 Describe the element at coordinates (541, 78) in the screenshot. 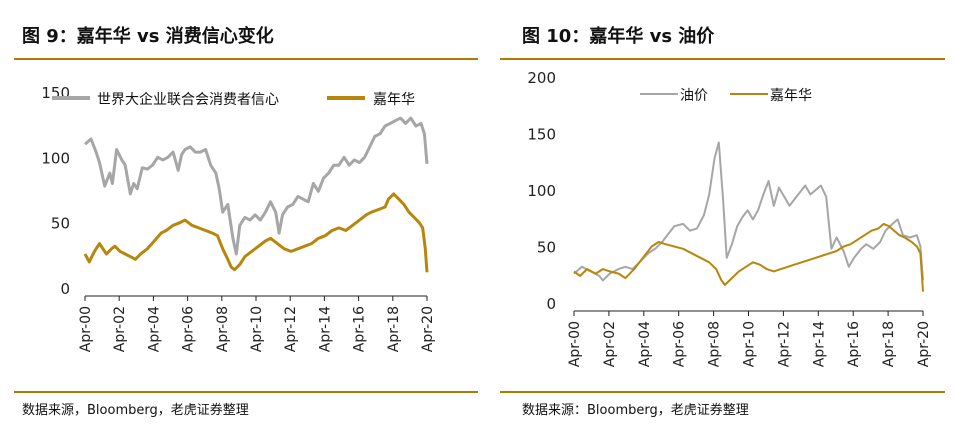

I see `y-tick-label: 200` at that location.